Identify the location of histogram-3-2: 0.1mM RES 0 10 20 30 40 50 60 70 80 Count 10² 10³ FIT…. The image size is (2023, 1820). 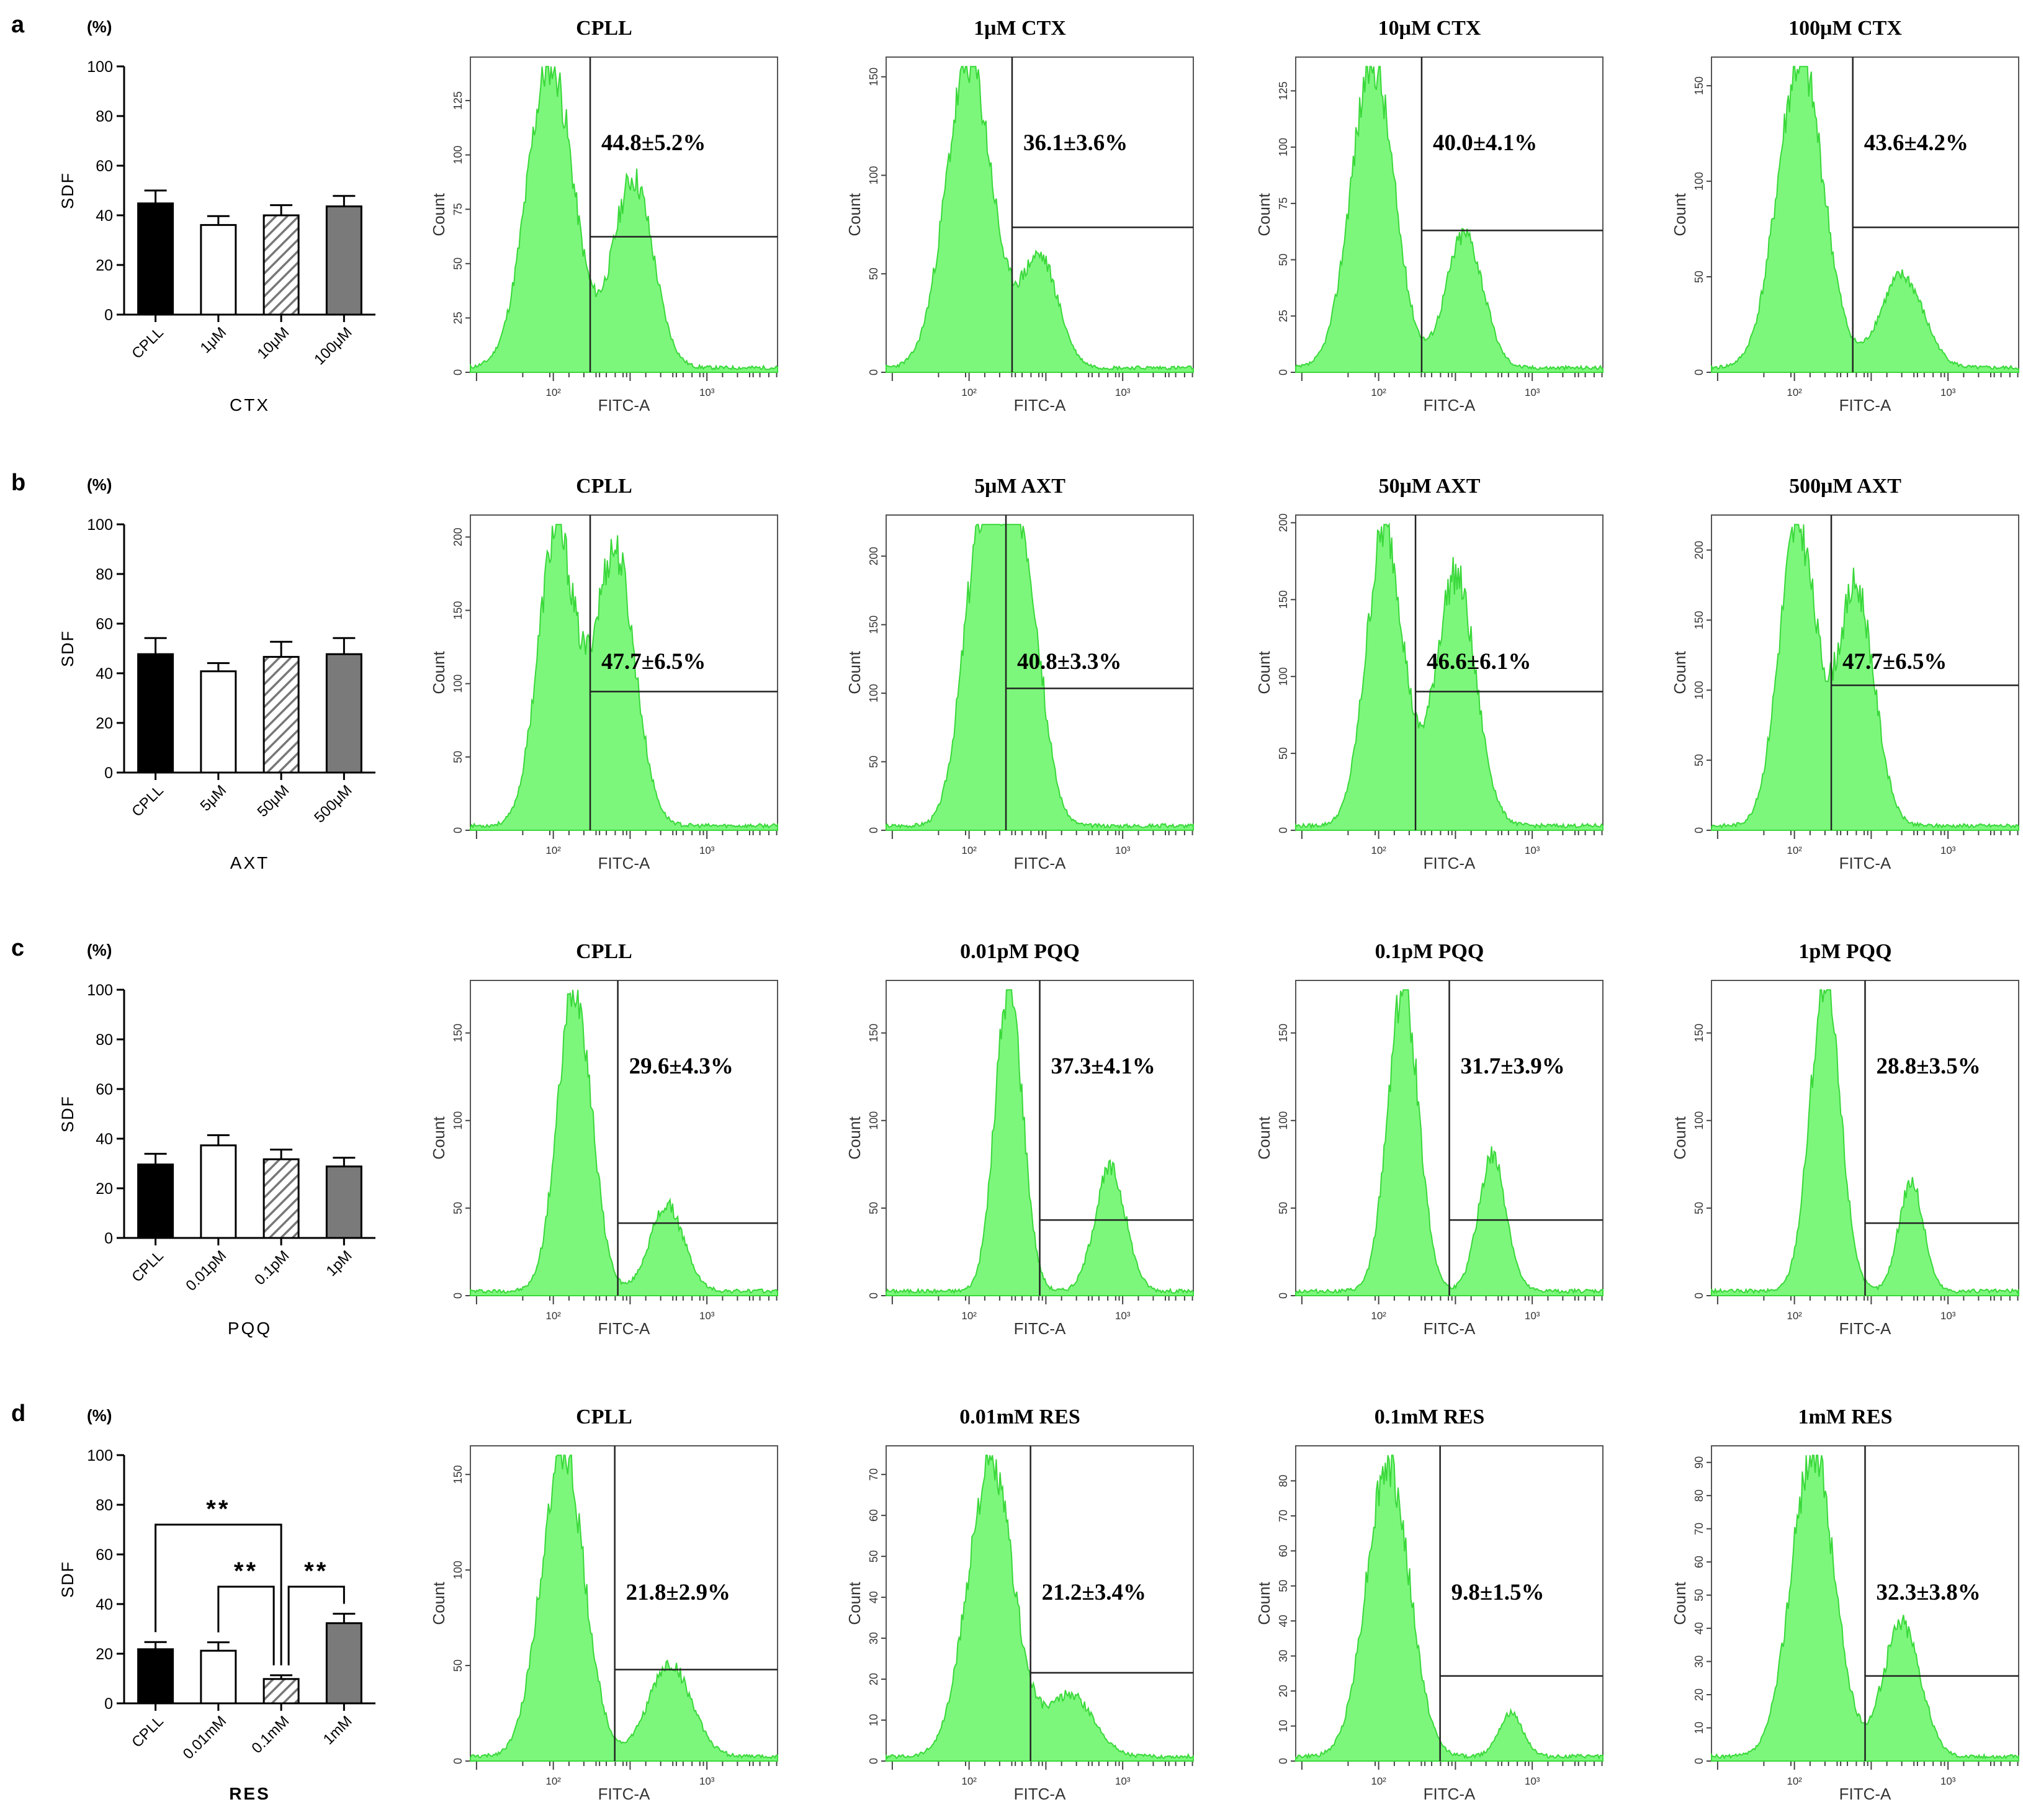
(1429, 1604).